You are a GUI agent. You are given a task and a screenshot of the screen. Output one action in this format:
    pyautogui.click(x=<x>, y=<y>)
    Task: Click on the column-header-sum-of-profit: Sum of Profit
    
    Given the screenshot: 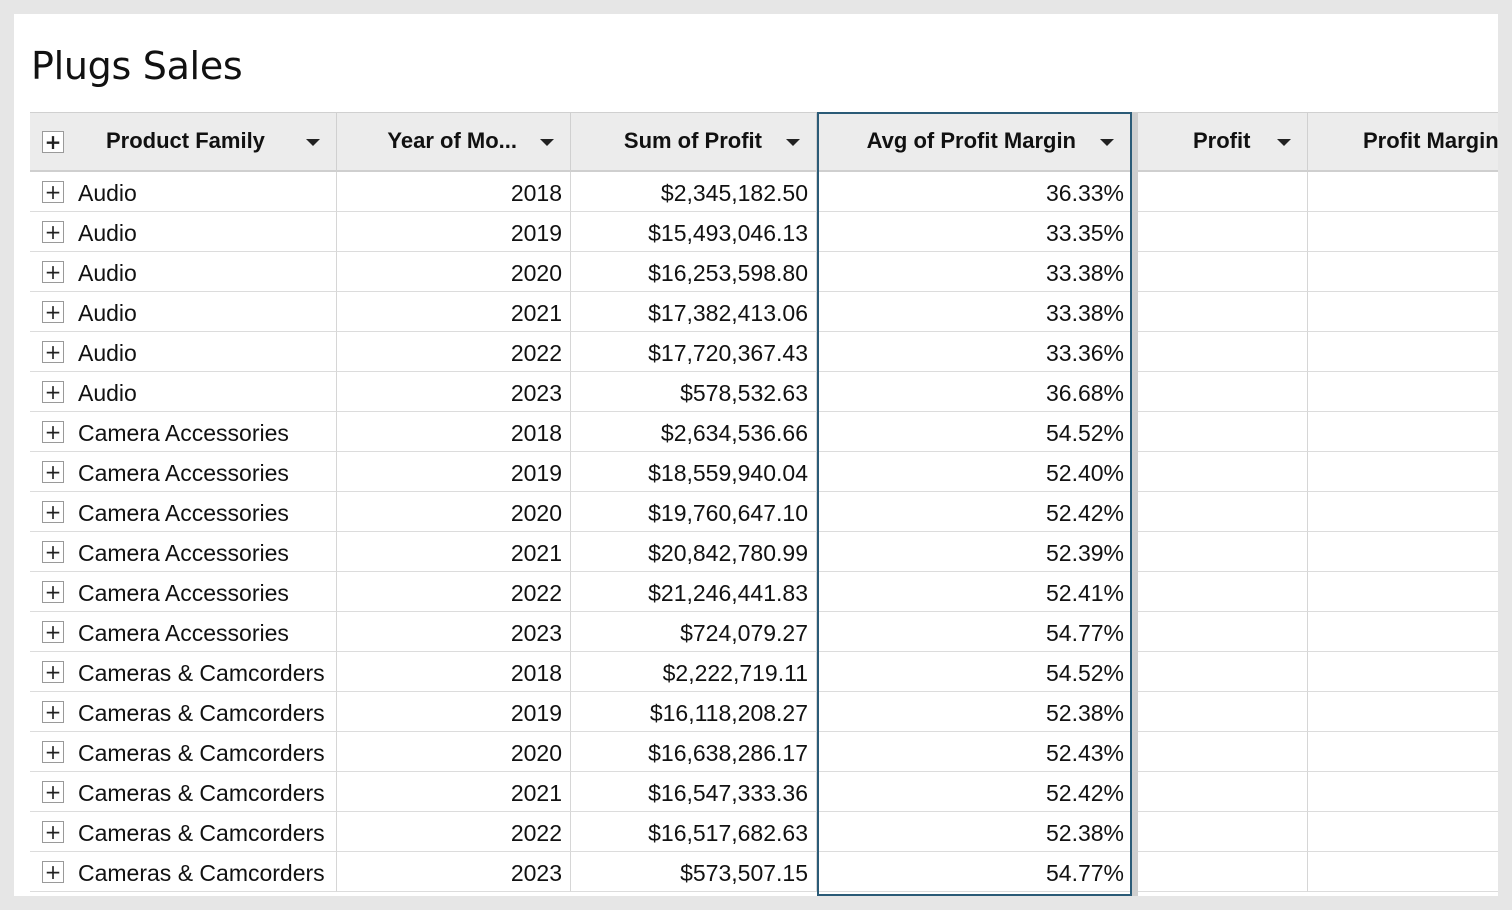 What is the action you would take?
    pyautogui.click(x=694, y=142)
    